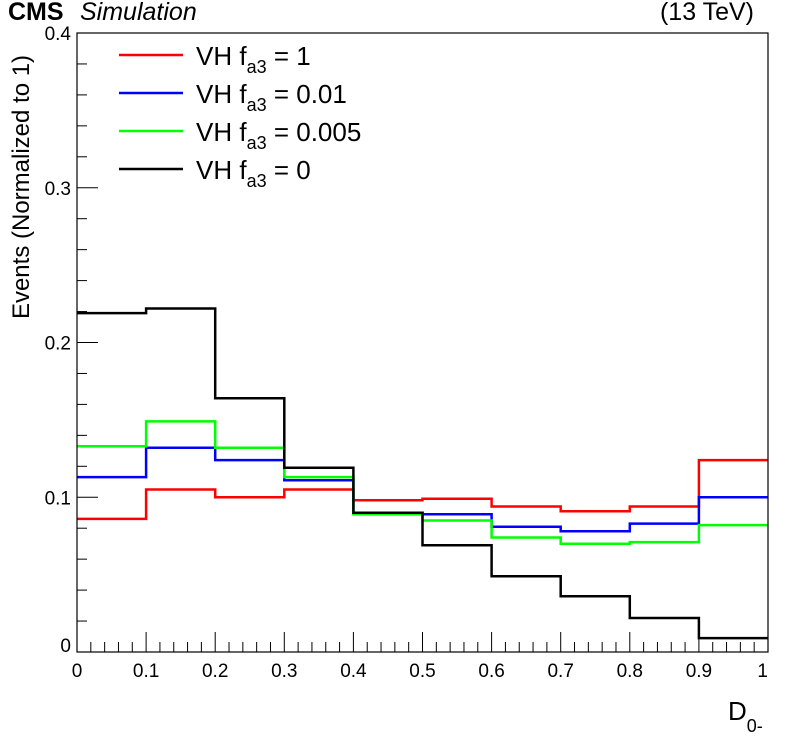 This screenshot has width=789, height=750. I want to click on x-tick-label: 0.1, so click(146, 671).